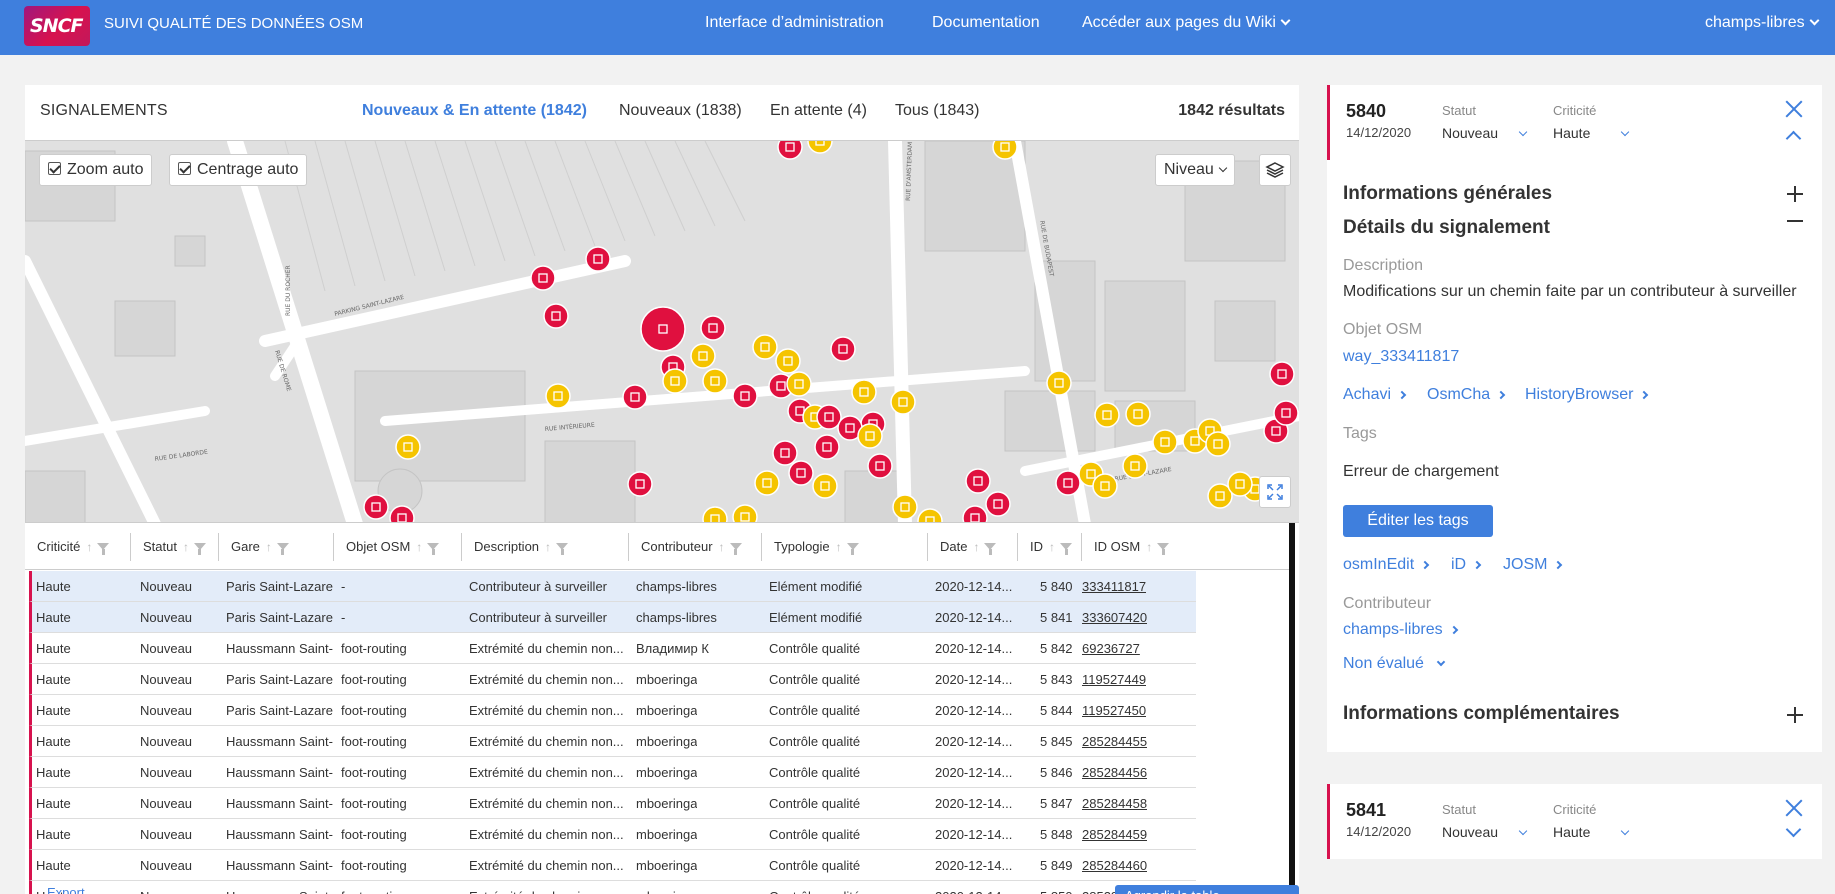  Describe the element at coordinates (1587, 395) in the screenshot. I see `historybrowser-link: HistoryBrowser` at that location.